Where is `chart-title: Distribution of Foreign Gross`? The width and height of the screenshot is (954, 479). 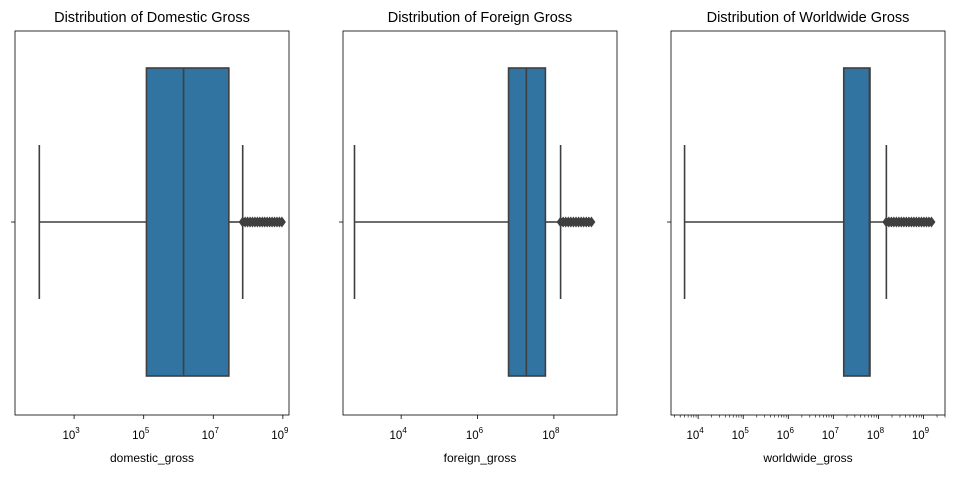 chart-title: Distribution of Foreign Gross is located at coordinates (480, 18).